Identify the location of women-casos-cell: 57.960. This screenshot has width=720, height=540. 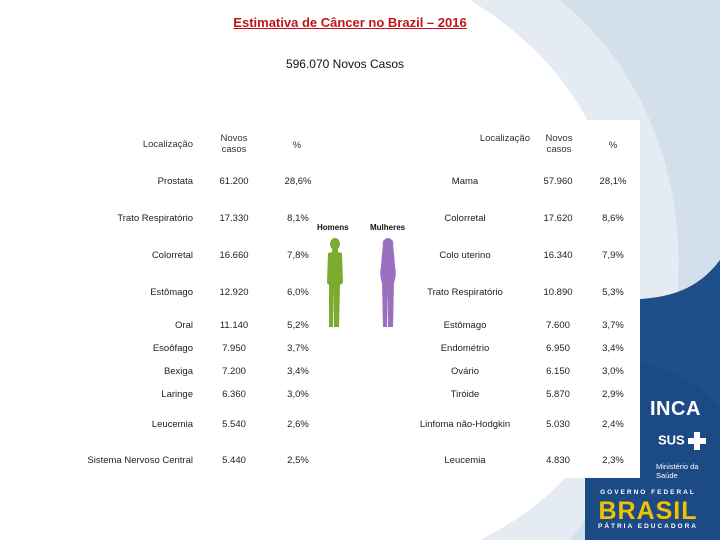
(558, 181).